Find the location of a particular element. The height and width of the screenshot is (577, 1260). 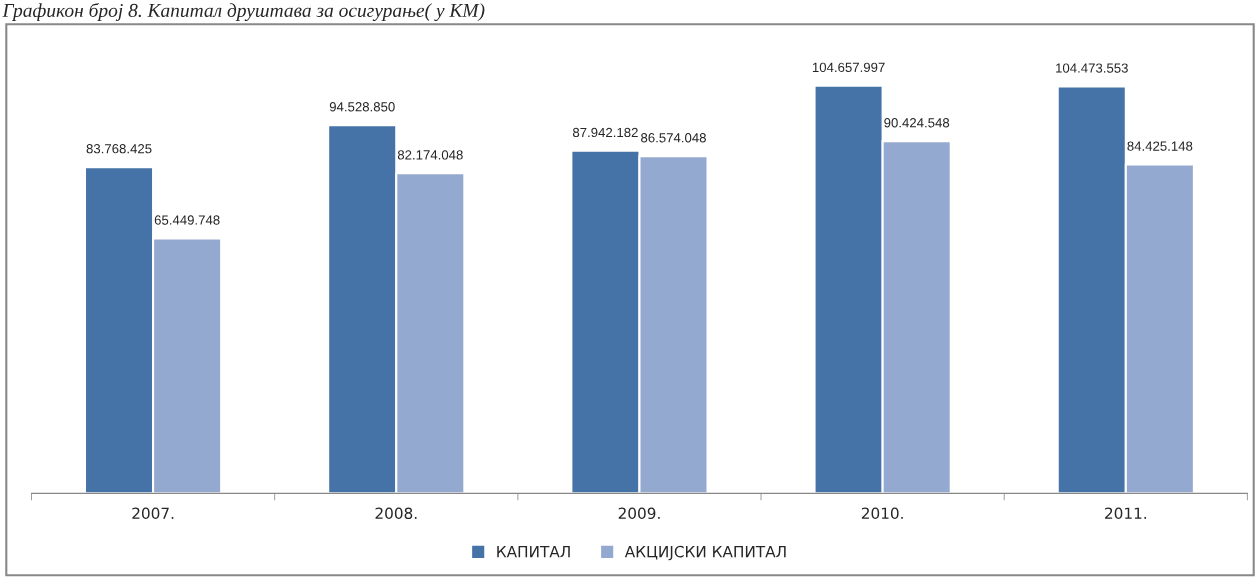

x-tick-label: 2009. is located at coordinates (639, 513).